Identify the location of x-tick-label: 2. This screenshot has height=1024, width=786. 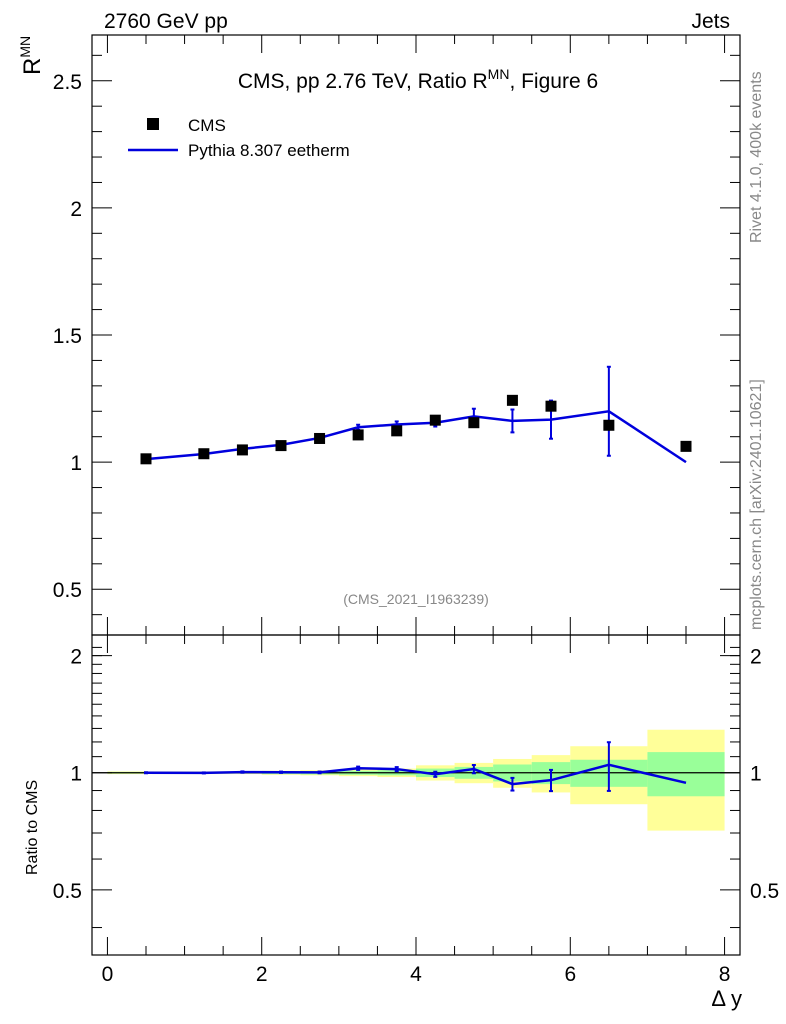
(262, 974).